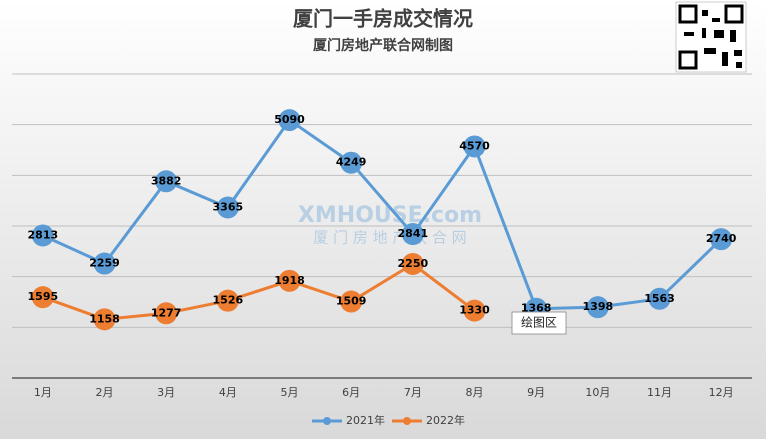 This screenshot has height=439, width=766. Describe the element at coordinates (475, 392) in the screenshot. I see `x-tick-label: 8月` at that location.